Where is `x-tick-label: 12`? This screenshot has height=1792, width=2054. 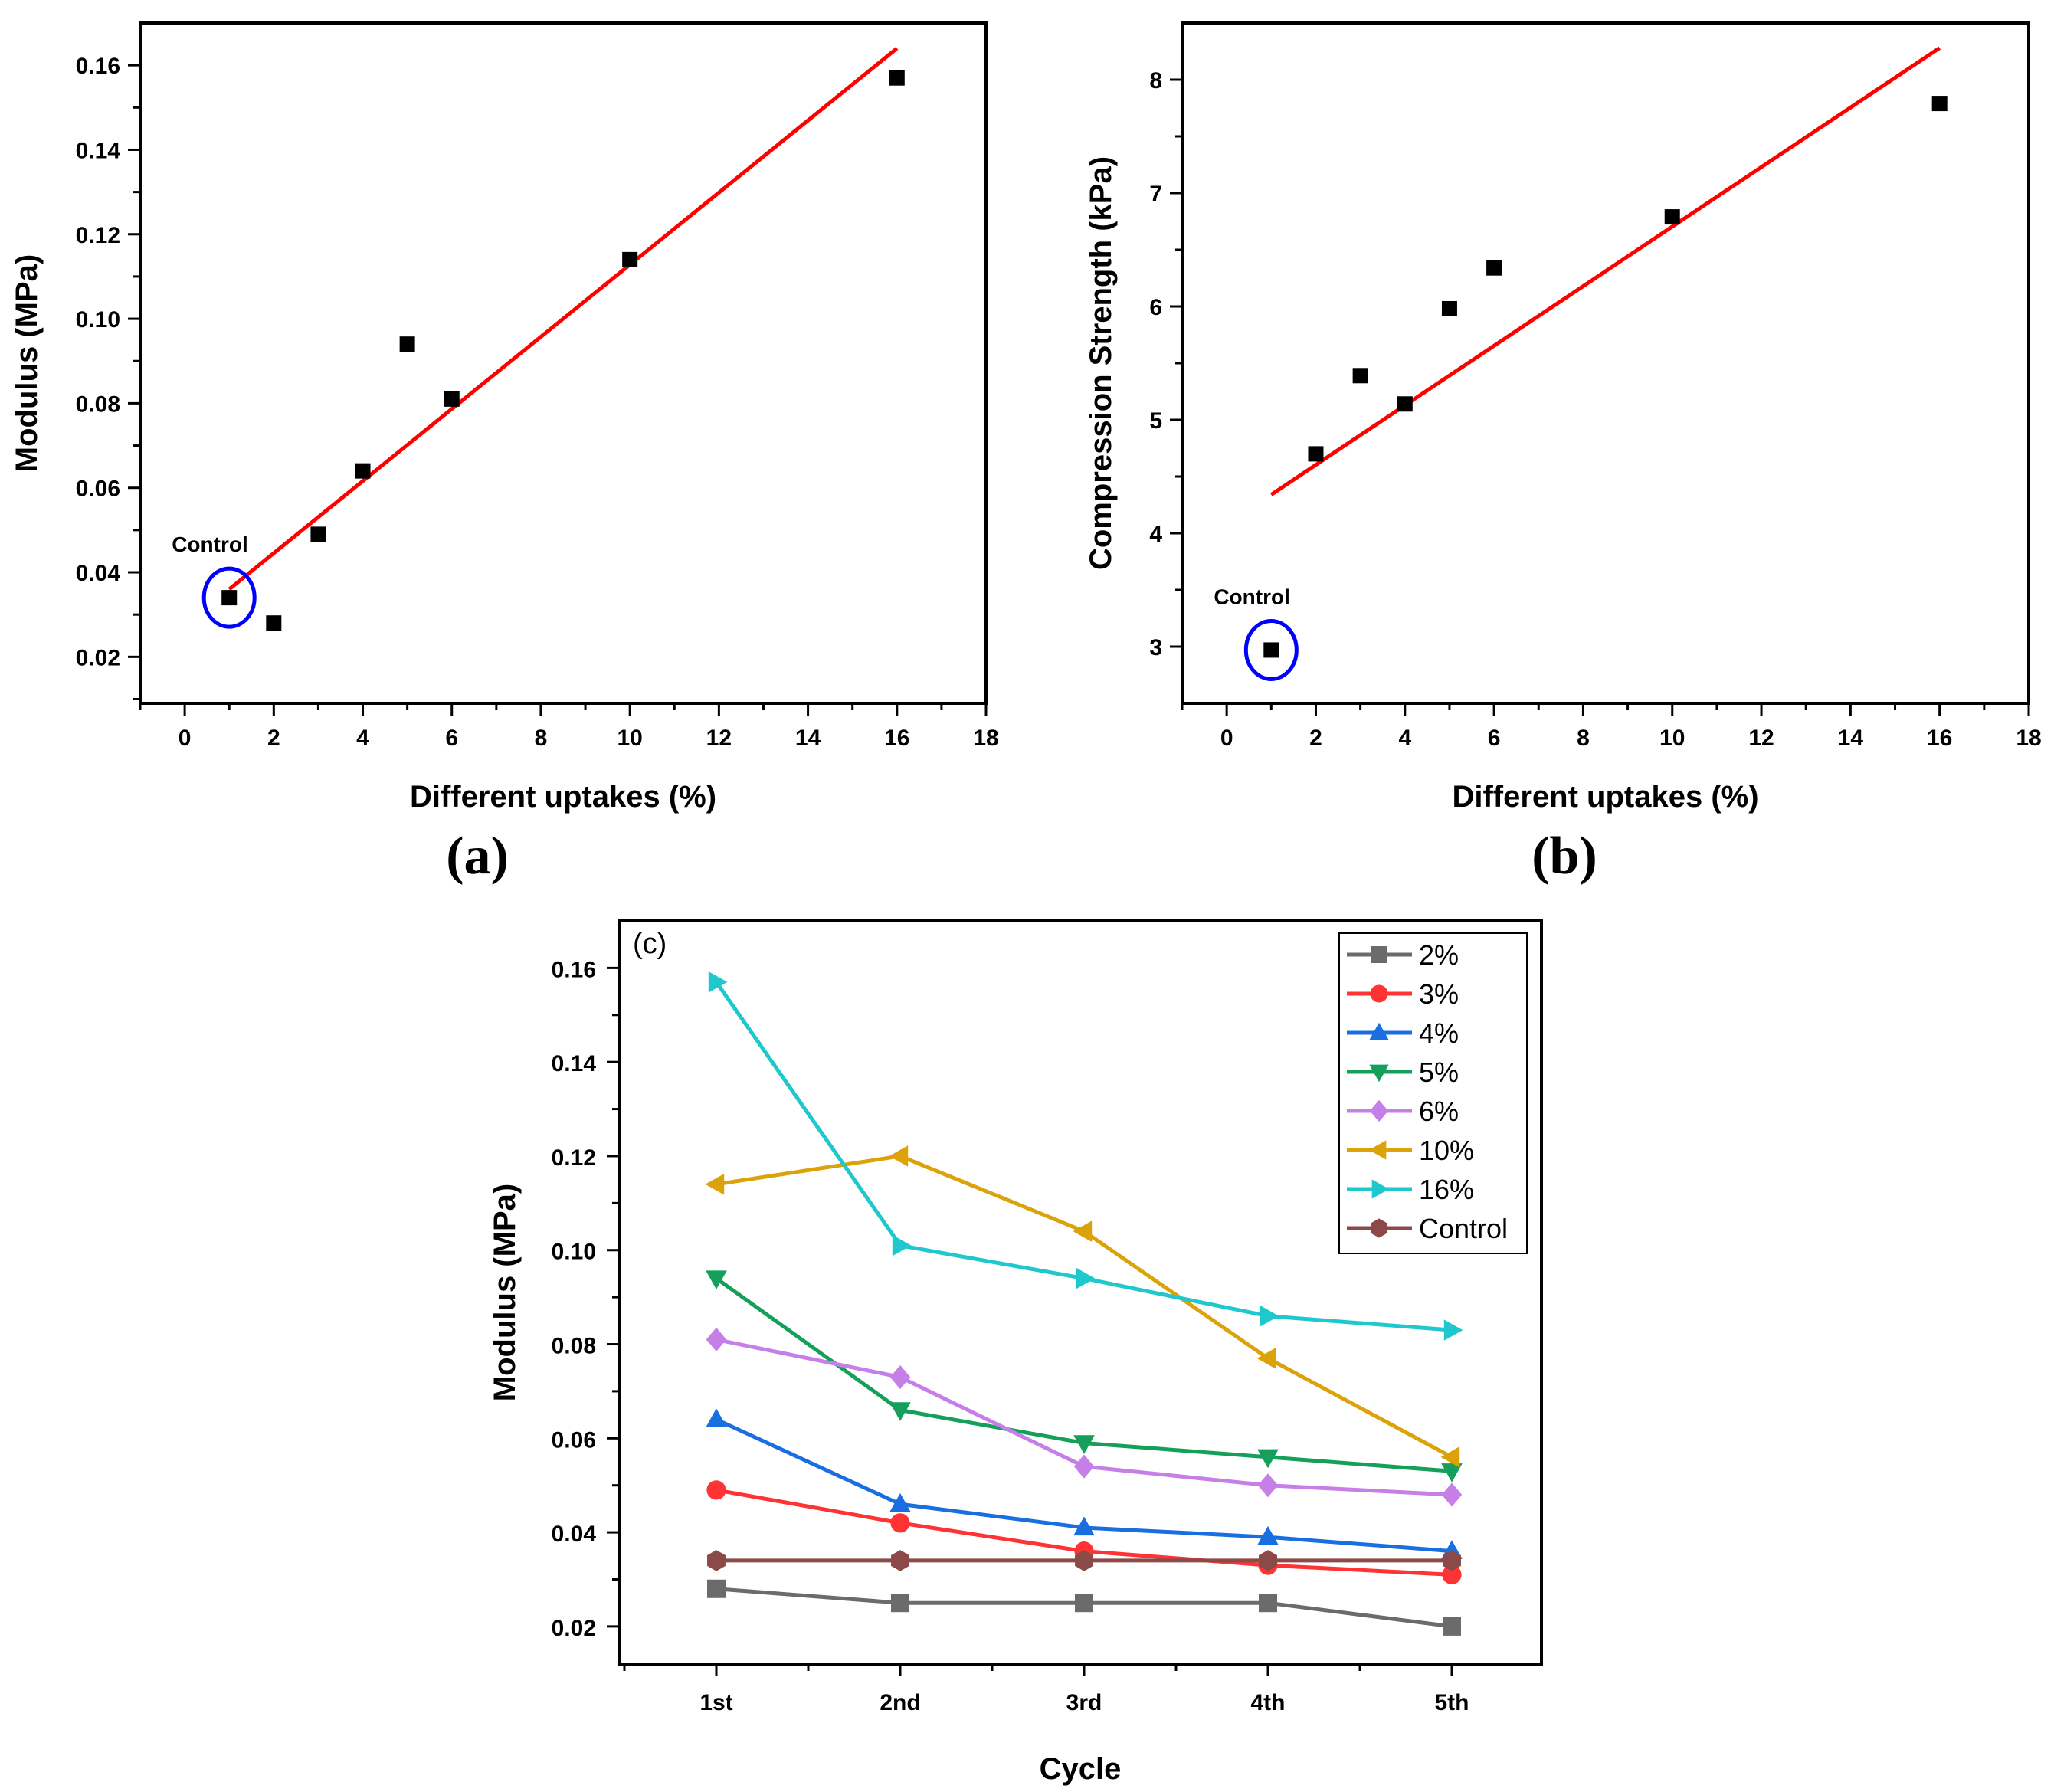 x-tick-label: 12 is located at coordinates (719, 739).